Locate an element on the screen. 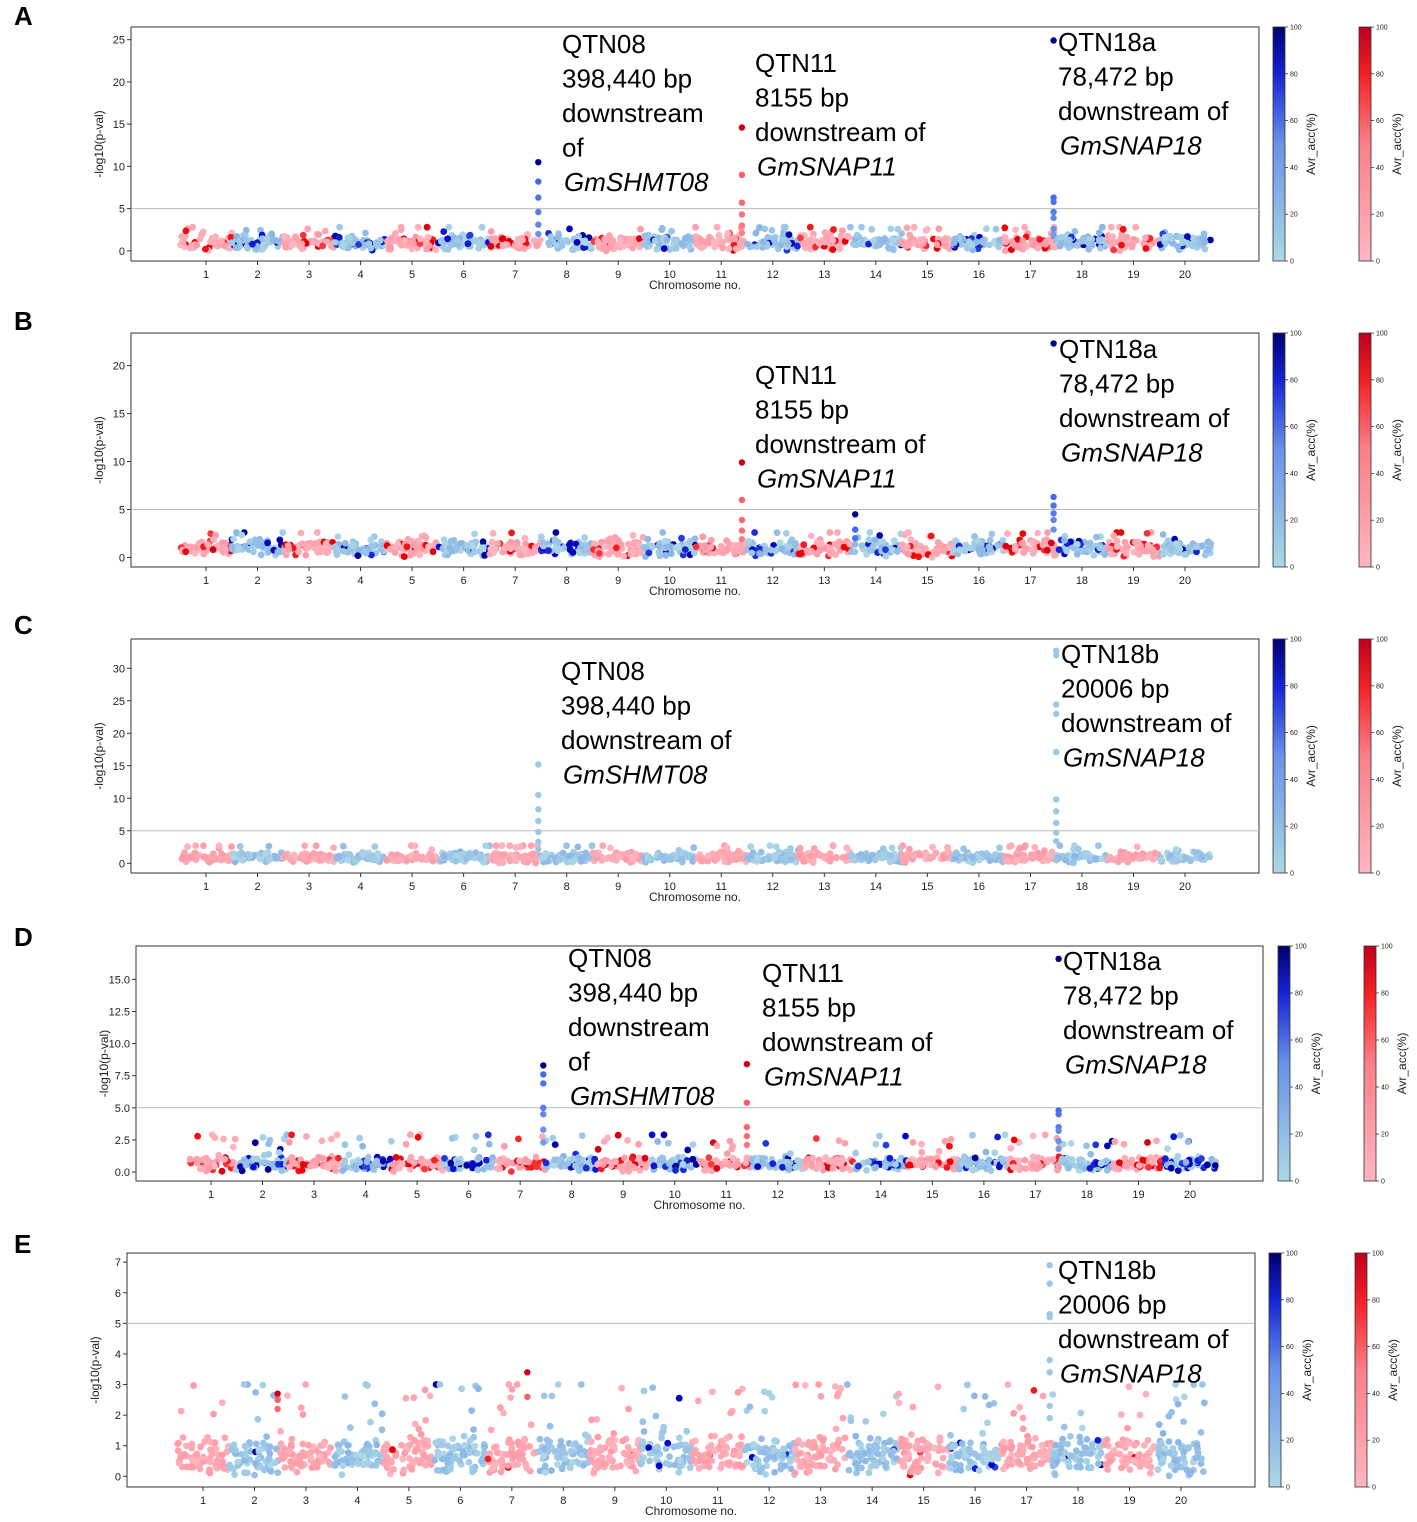  x-tick-label: 19 is located at coordinates (1138, 1195).